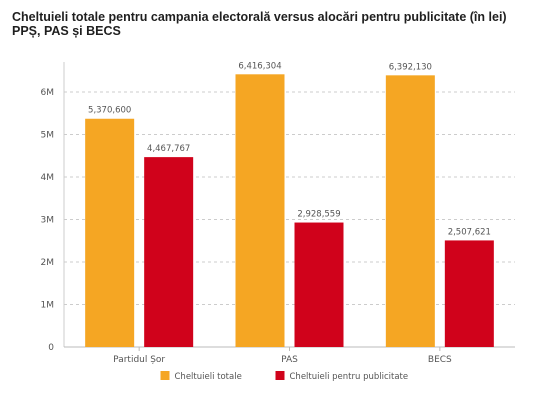 The image size is (543, 400). Describe the element at coordinates (208, 377) in the screenshot. I see `legend-label: Cheltuieli totale` at that location.